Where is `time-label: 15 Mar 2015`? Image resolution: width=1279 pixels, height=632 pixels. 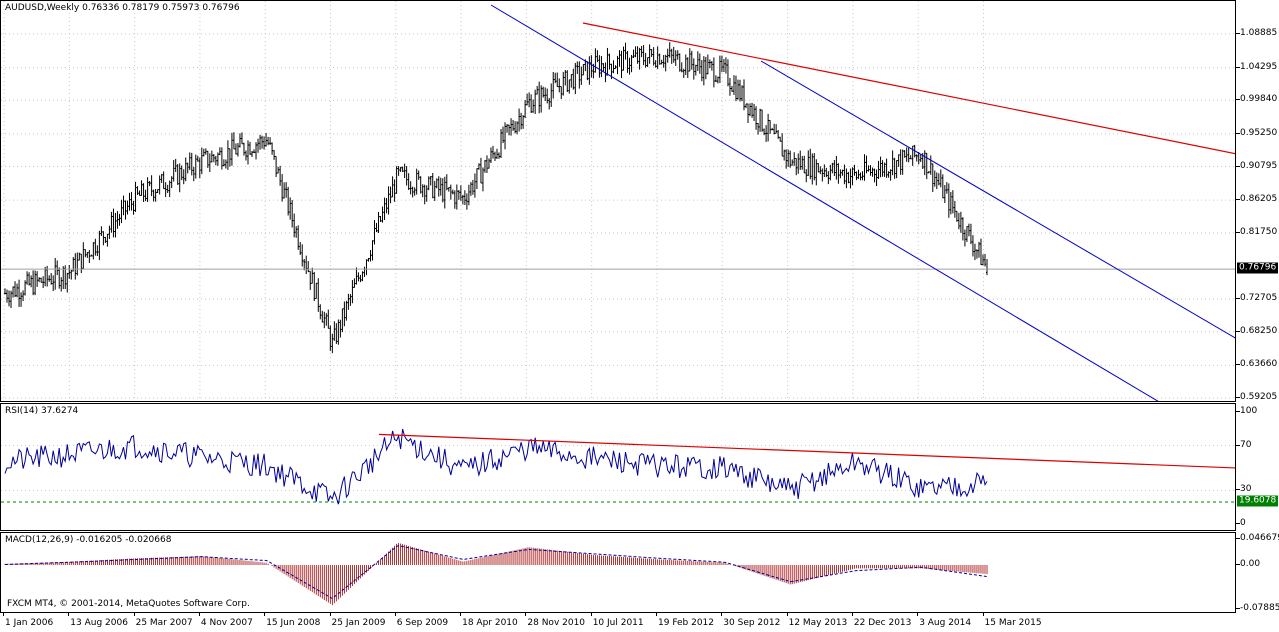
time-label: 15 Mar 2015 is located at coordinates (1013, 623).